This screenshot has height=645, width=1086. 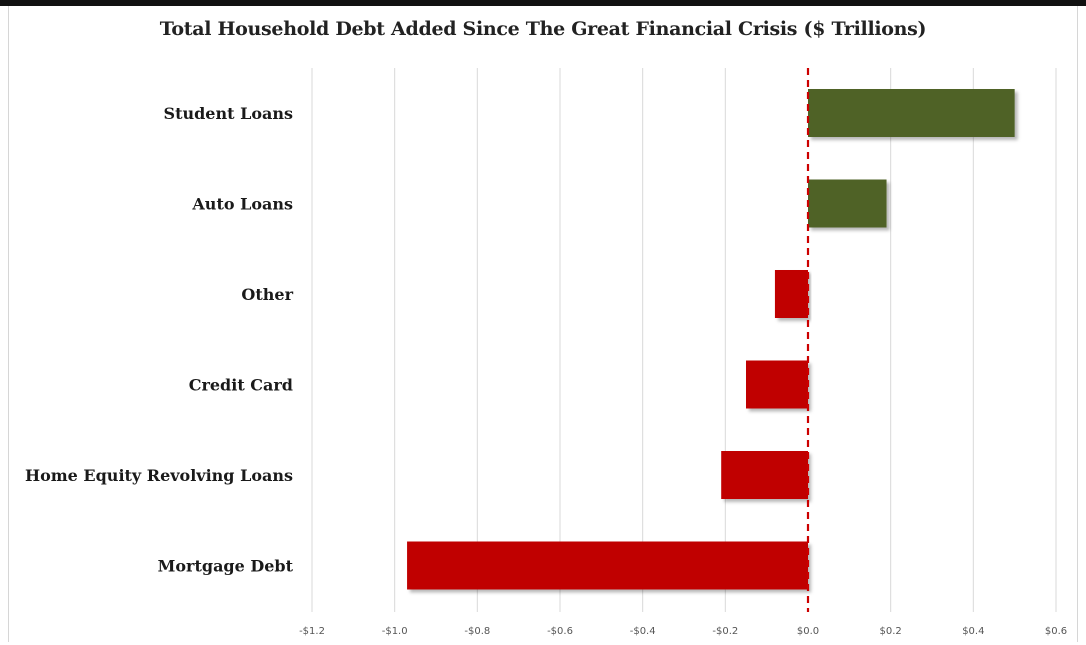 I want to click on category-label: Student Loans, so click(x=228, y=113).